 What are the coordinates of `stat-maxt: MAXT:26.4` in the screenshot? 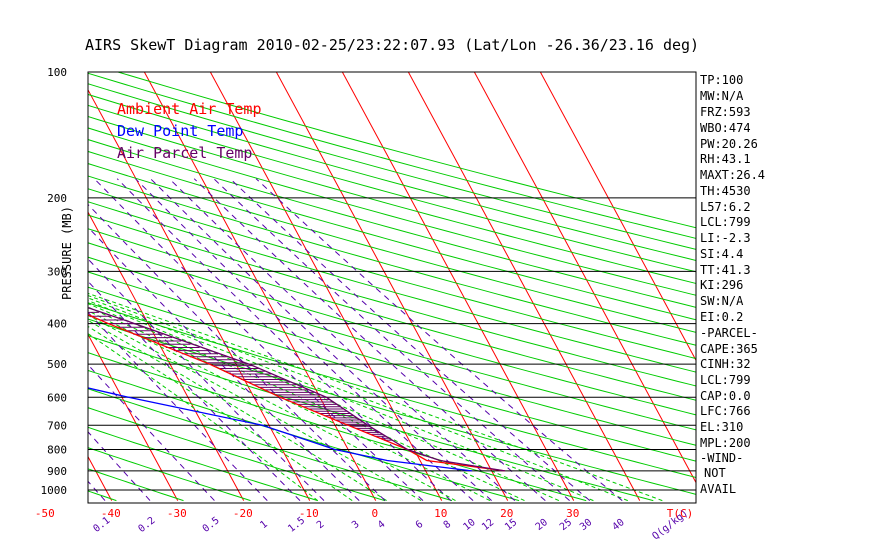 It's located at (733, 175).